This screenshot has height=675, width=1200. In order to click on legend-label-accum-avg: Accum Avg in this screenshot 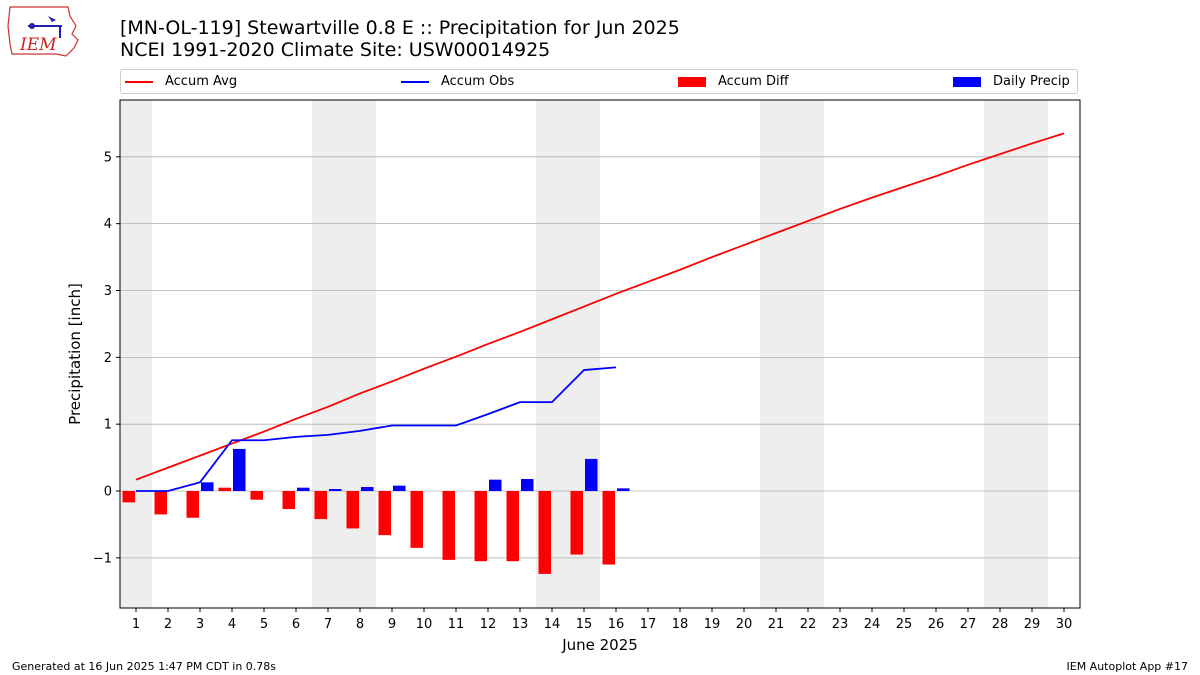, I will do `click(201, 81)`.